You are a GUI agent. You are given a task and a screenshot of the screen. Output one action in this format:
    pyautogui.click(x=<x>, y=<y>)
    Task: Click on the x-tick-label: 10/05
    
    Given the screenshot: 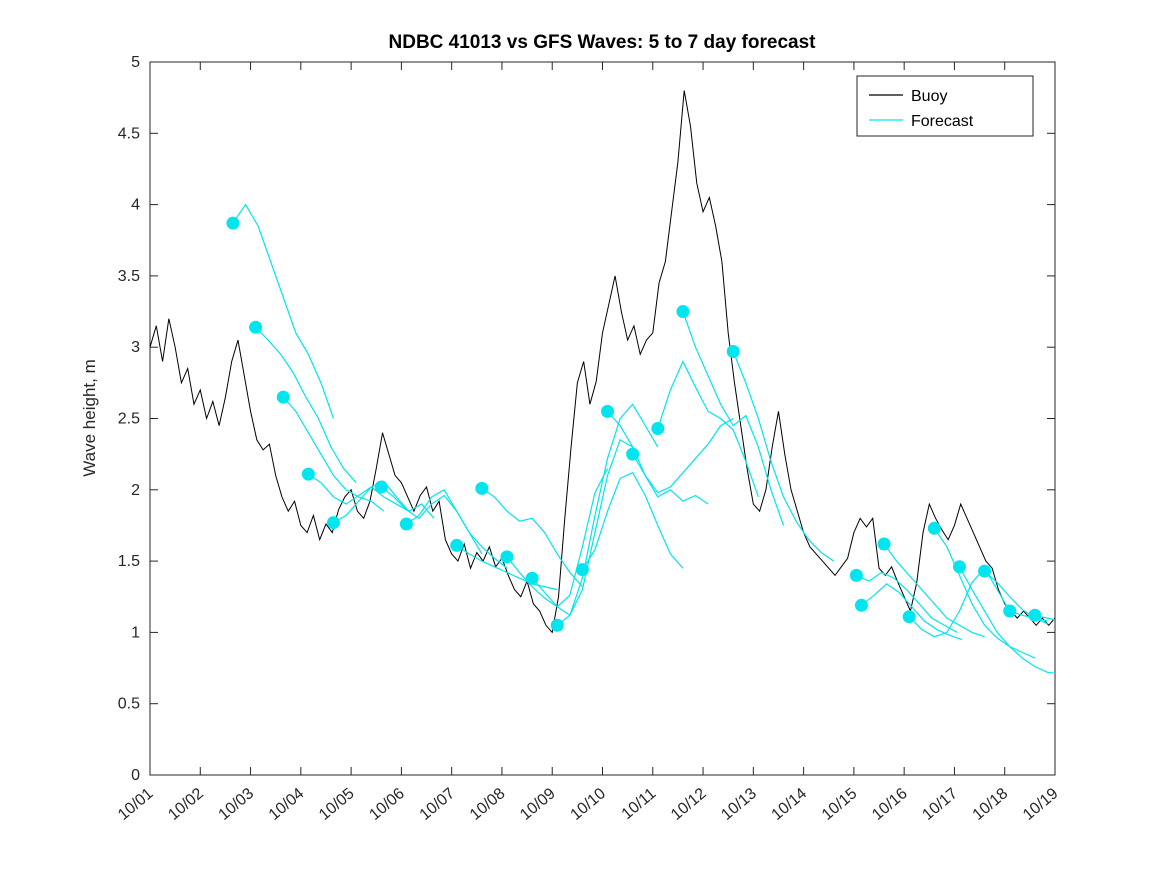 What is the action you would take?
    pyautogui.click(x=337, y=804)
    